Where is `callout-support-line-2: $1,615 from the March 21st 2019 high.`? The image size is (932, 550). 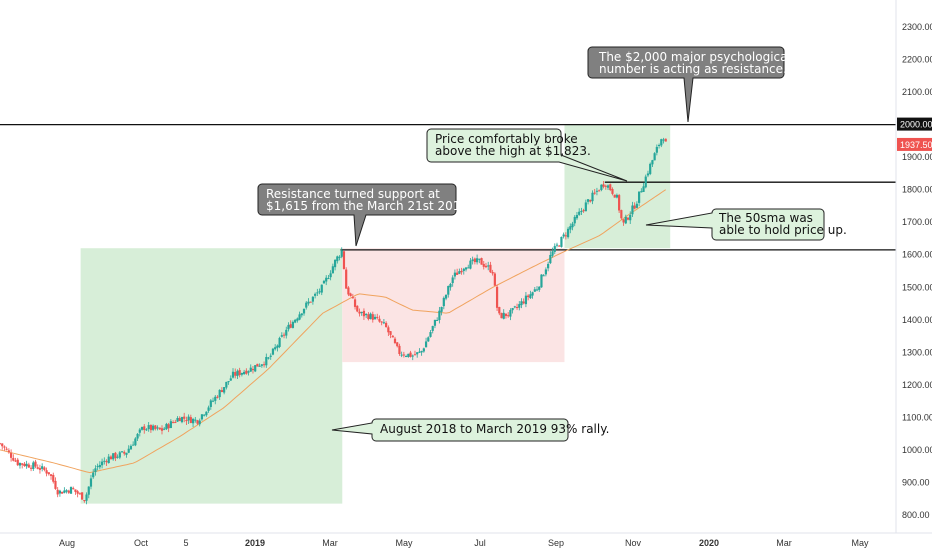
callout-support-line-2: $1,615 from the March 21st 2019 high. is located at coordinates (384, 206).